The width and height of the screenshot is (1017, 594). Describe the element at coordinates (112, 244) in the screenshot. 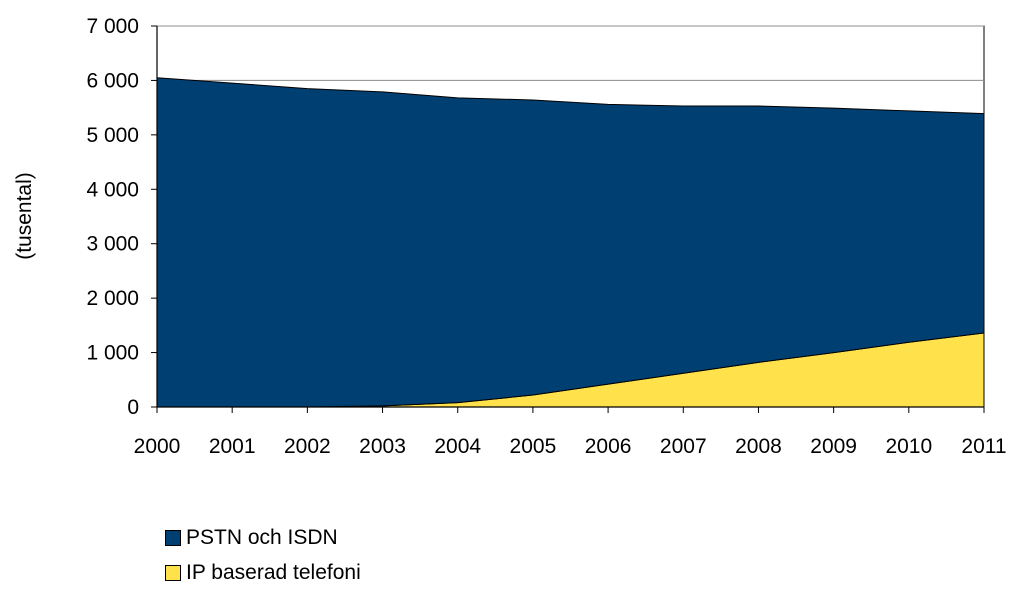

I see `y-tick-label: 3 000` at that location.